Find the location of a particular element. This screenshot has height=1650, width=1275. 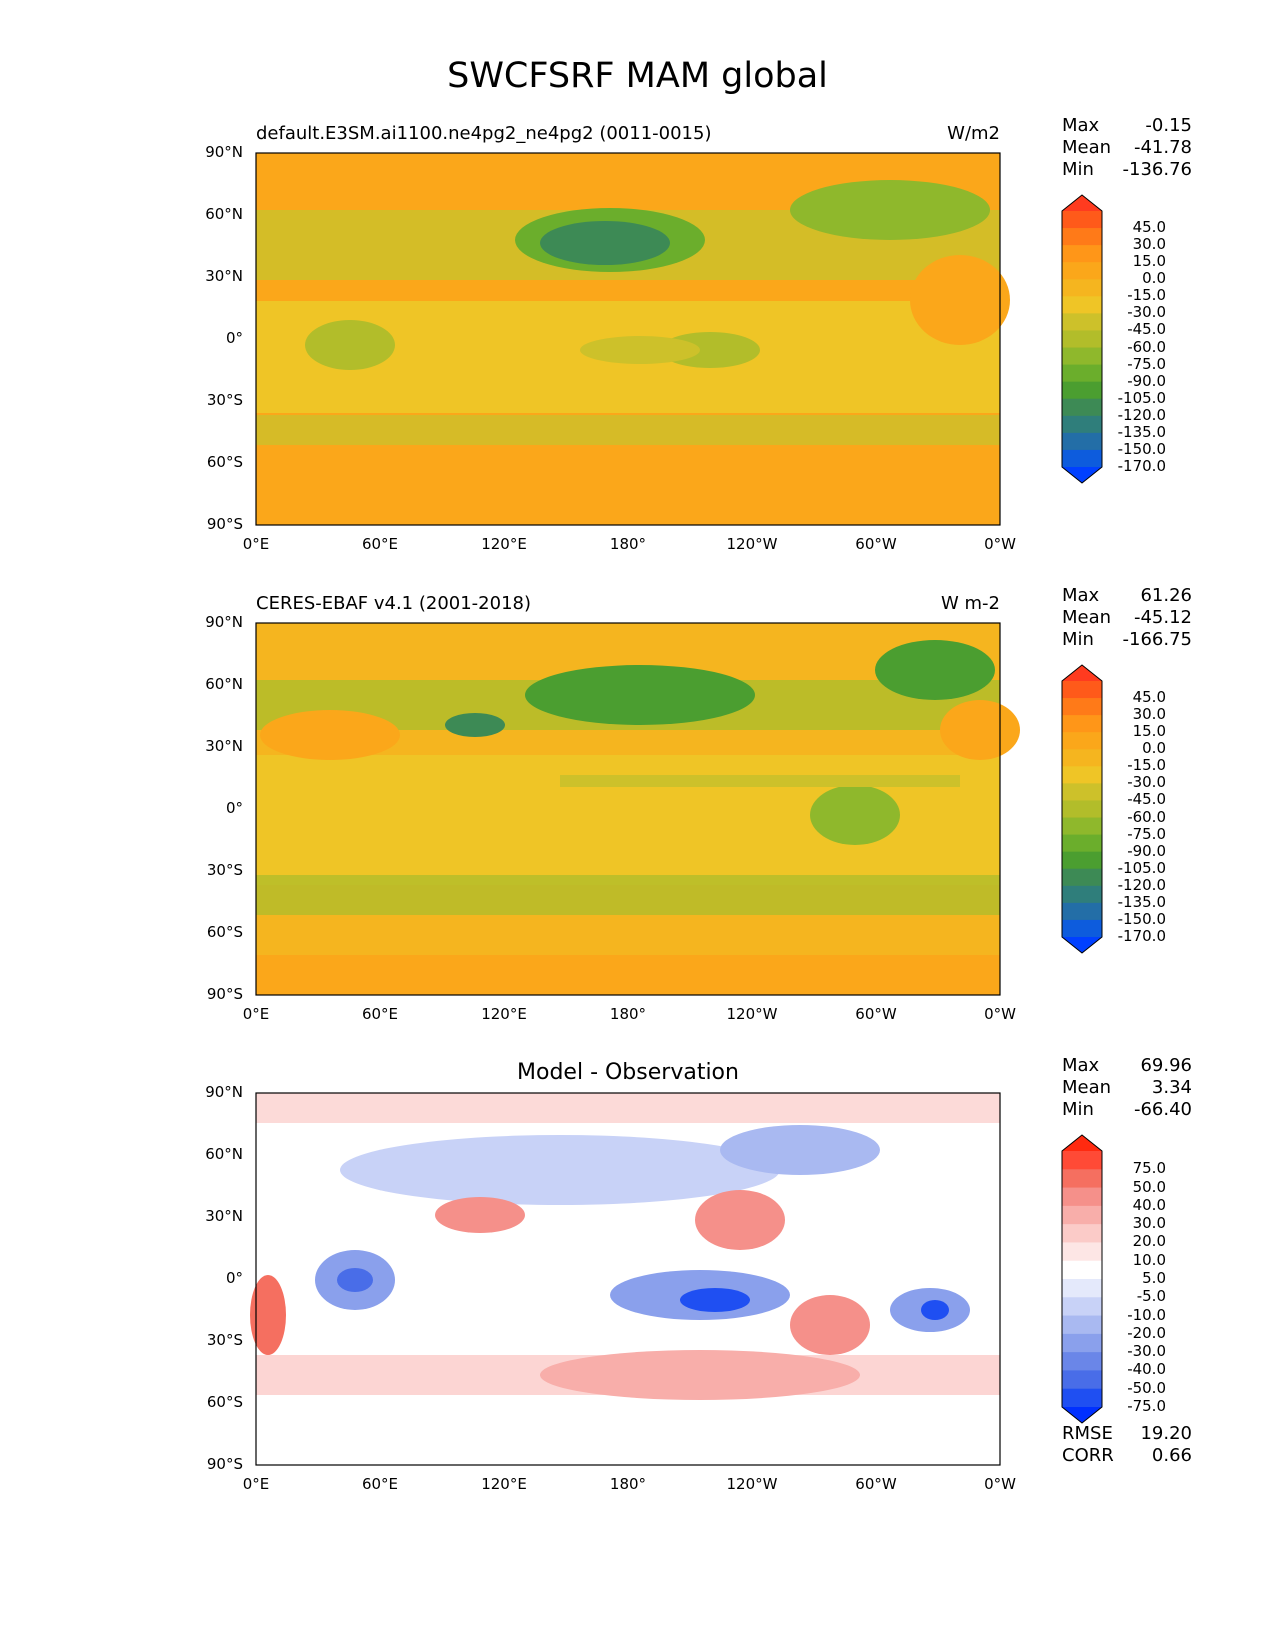

colorbar-tick-label: 75.0 is located at coordinates (1149, 1168).